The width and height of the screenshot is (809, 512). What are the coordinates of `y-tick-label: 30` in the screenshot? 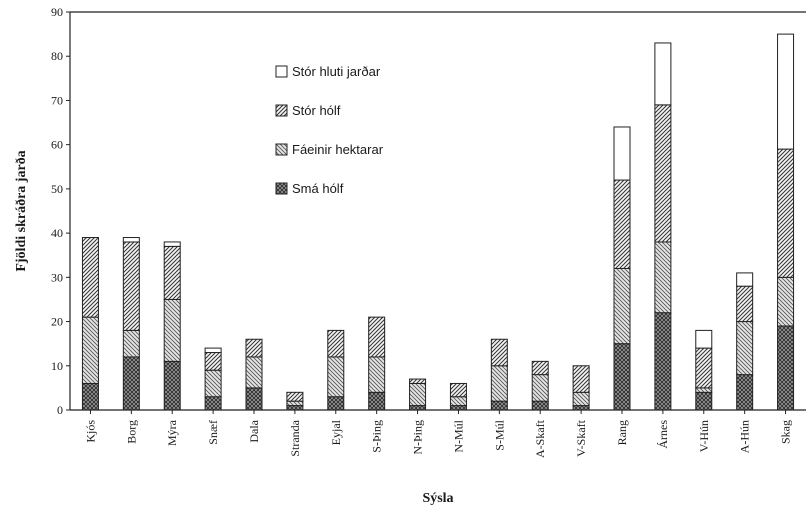 It's located at (57, 277).